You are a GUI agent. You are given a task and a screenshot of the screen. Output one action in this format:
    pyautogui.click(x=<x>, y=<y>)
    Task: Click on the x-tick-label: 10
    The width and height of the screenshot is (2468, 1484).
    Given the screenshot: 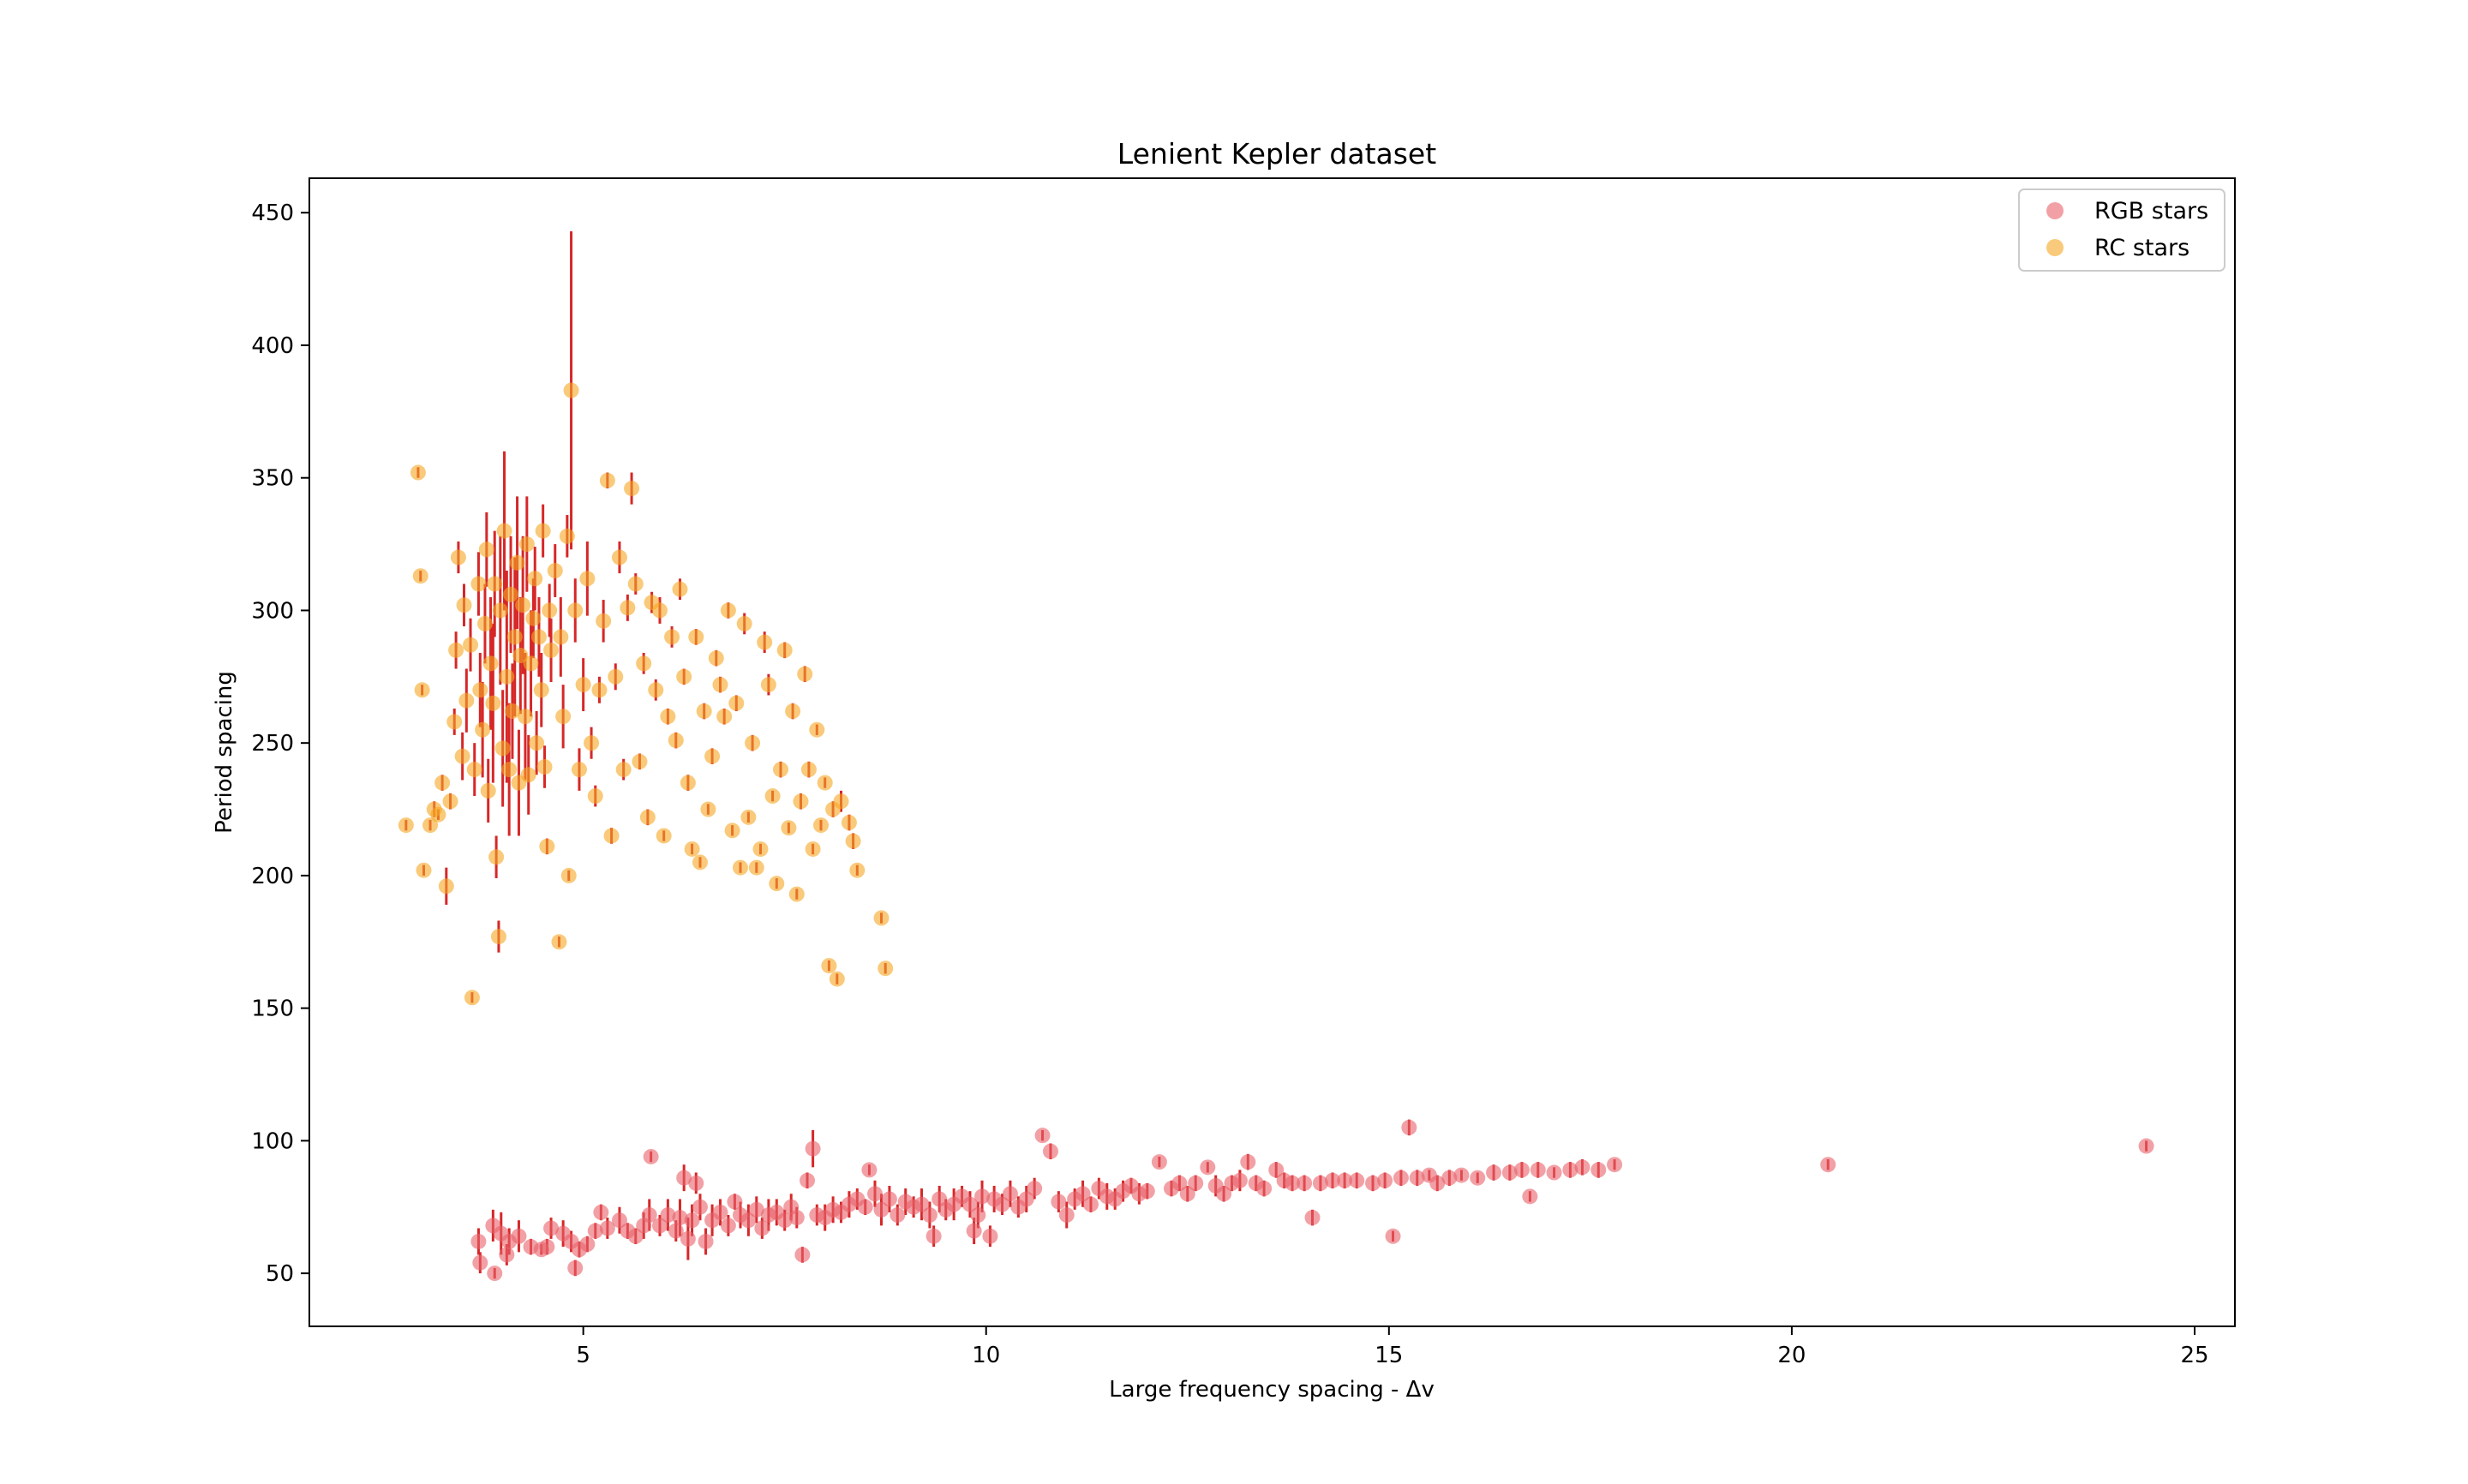 What is the action you would take?
    pyautogui.click(x=986, y=1355)
    